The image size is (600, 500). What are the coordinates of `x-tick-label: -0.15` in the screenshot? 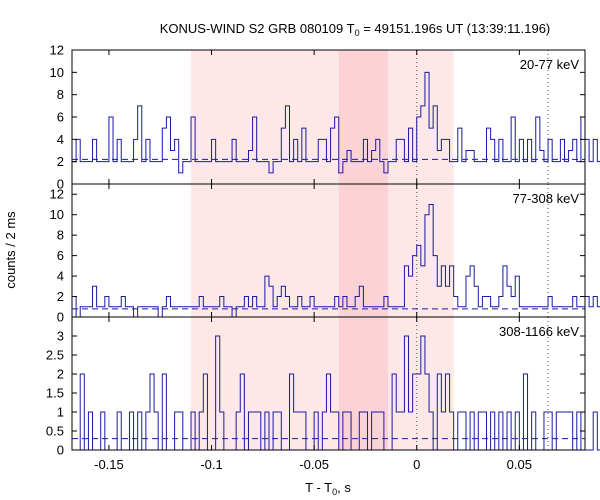 It's located at (109, 464).